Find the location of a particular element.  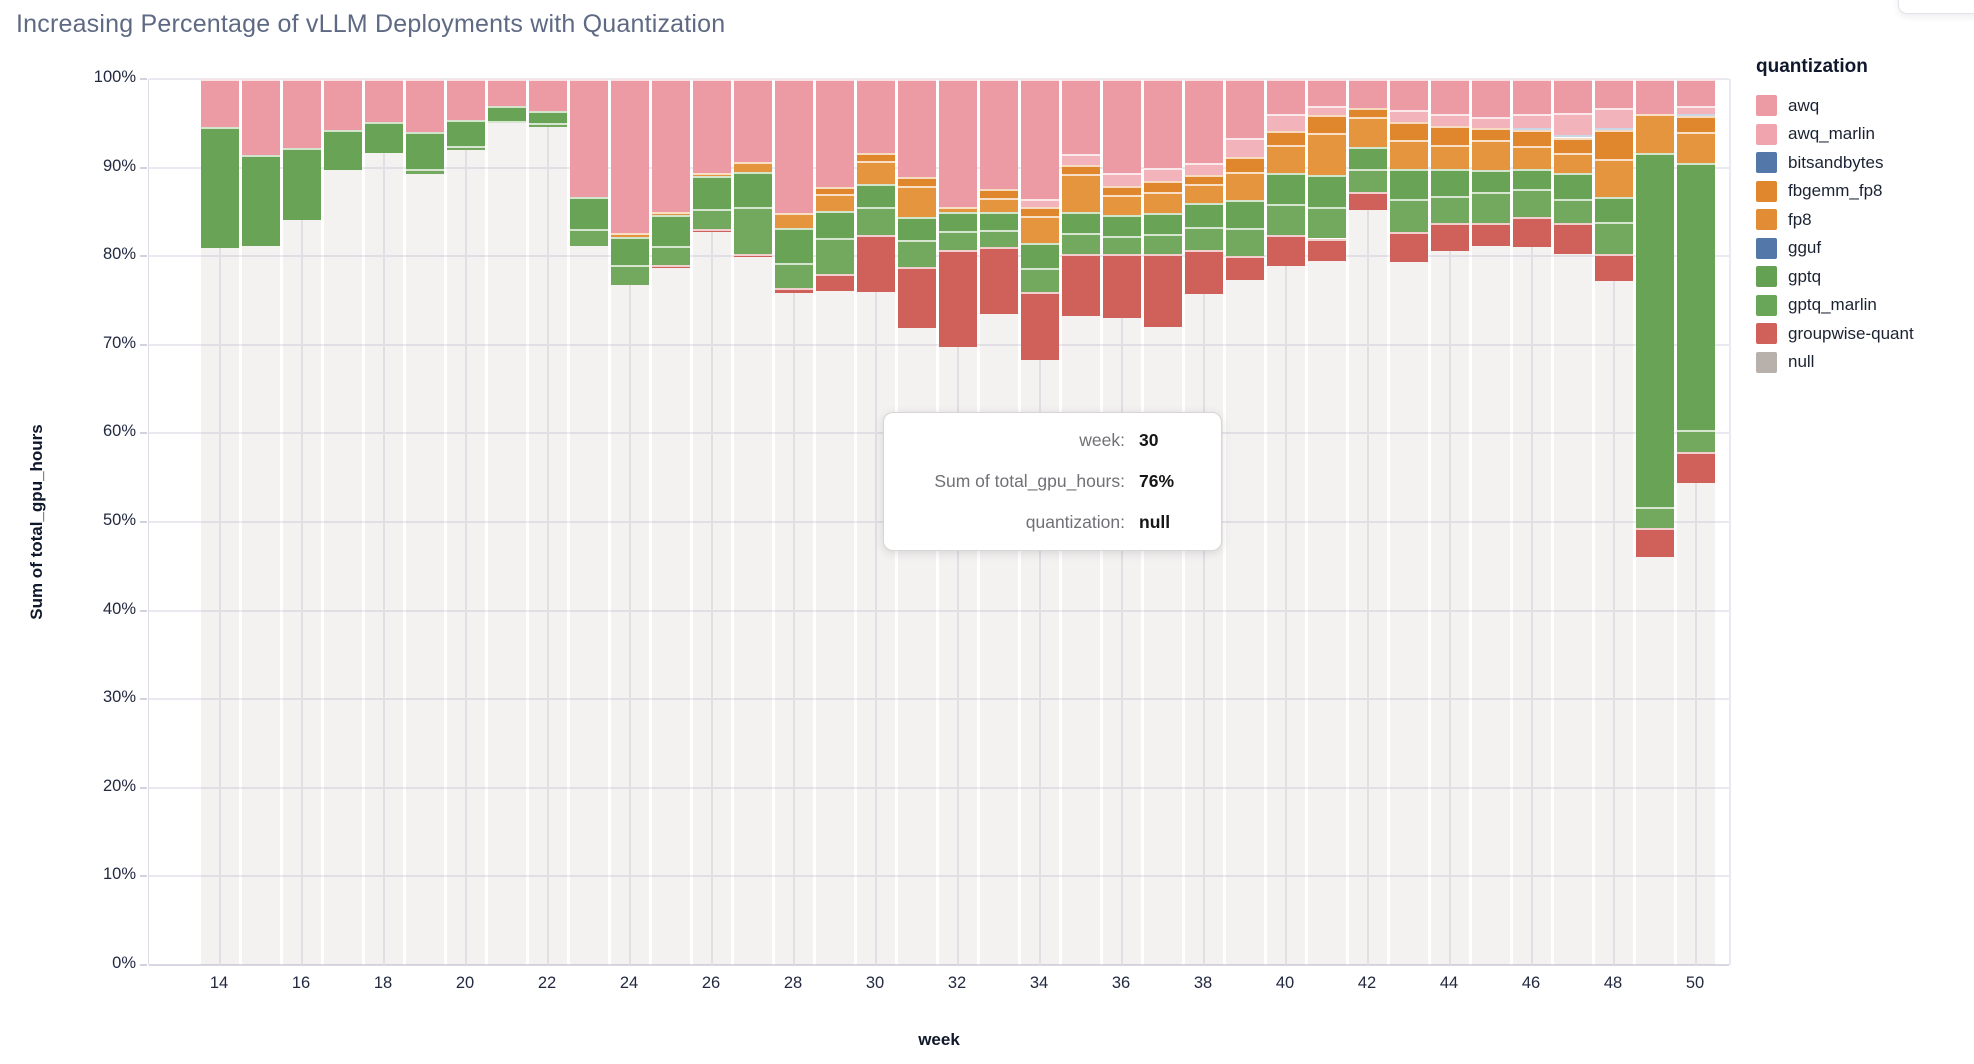

legend-item-awq: awq is located at coordinates (1863, 105).